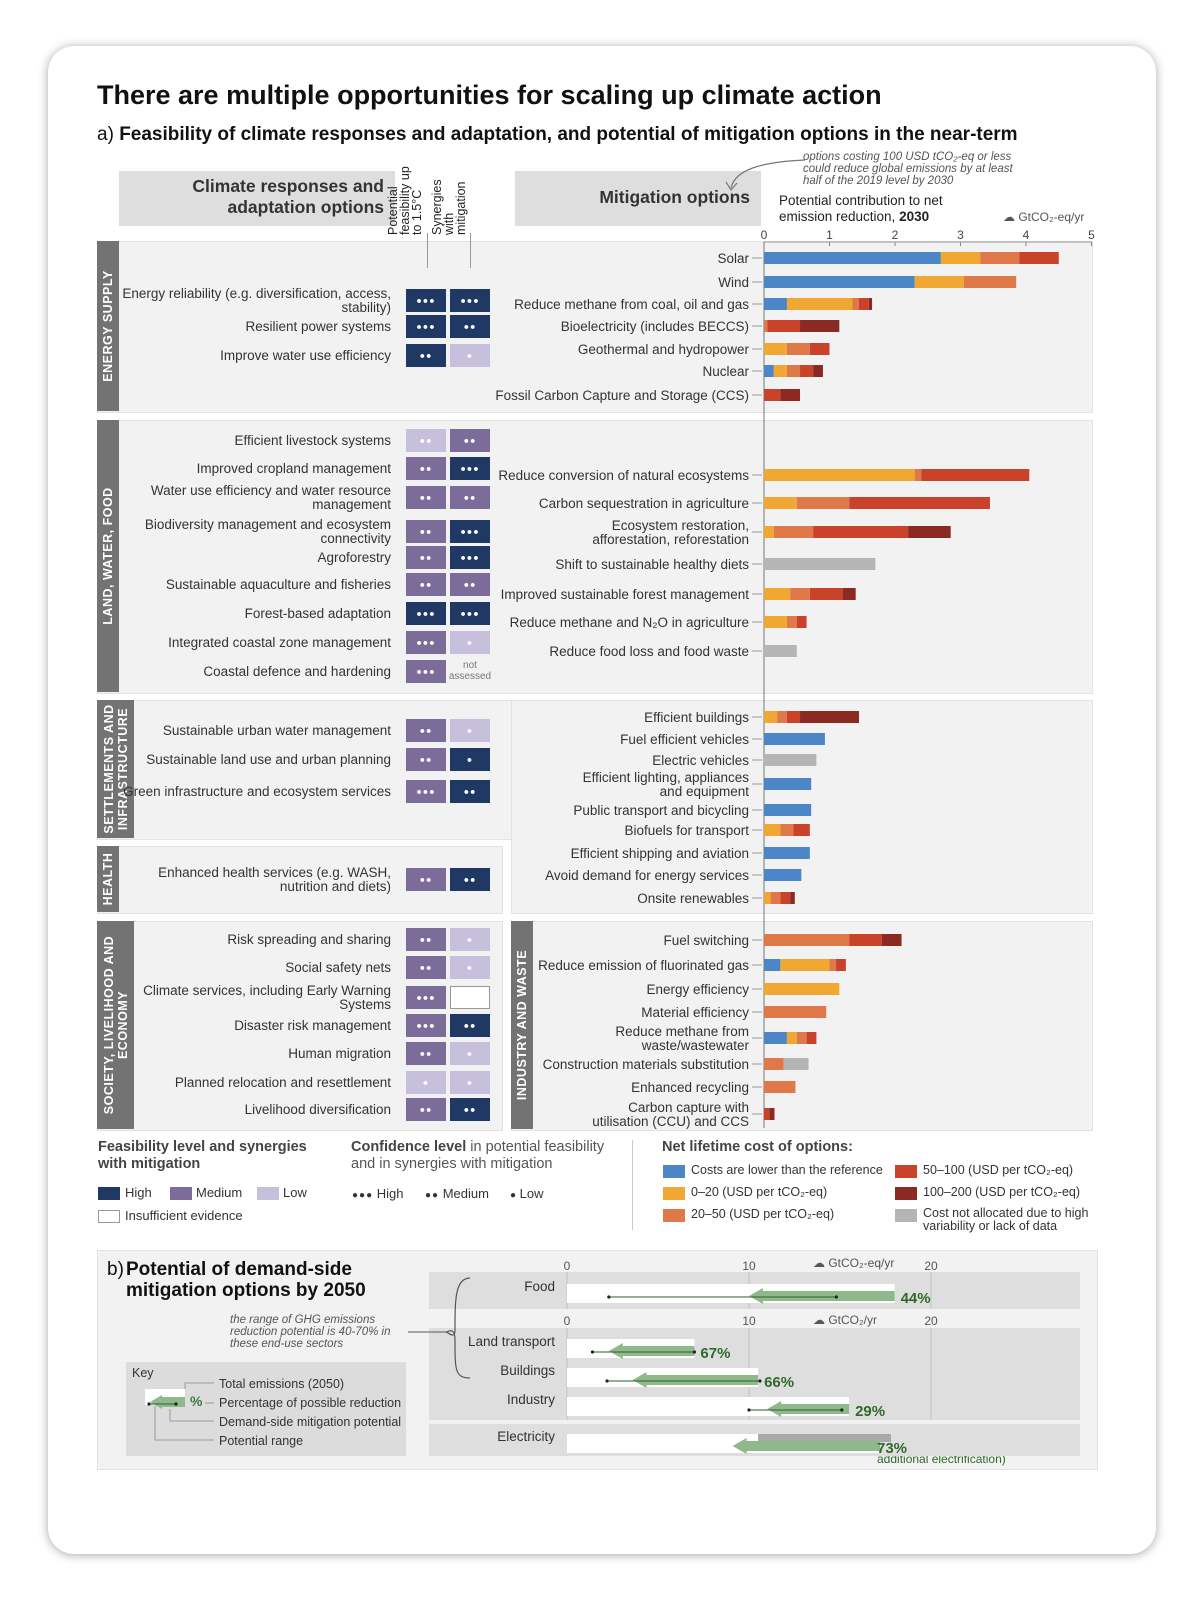 This screenshot has width=1204, height=1600. I want to click on legend-cost-title: Net lifetime cost of options:, so click(757, 1147).